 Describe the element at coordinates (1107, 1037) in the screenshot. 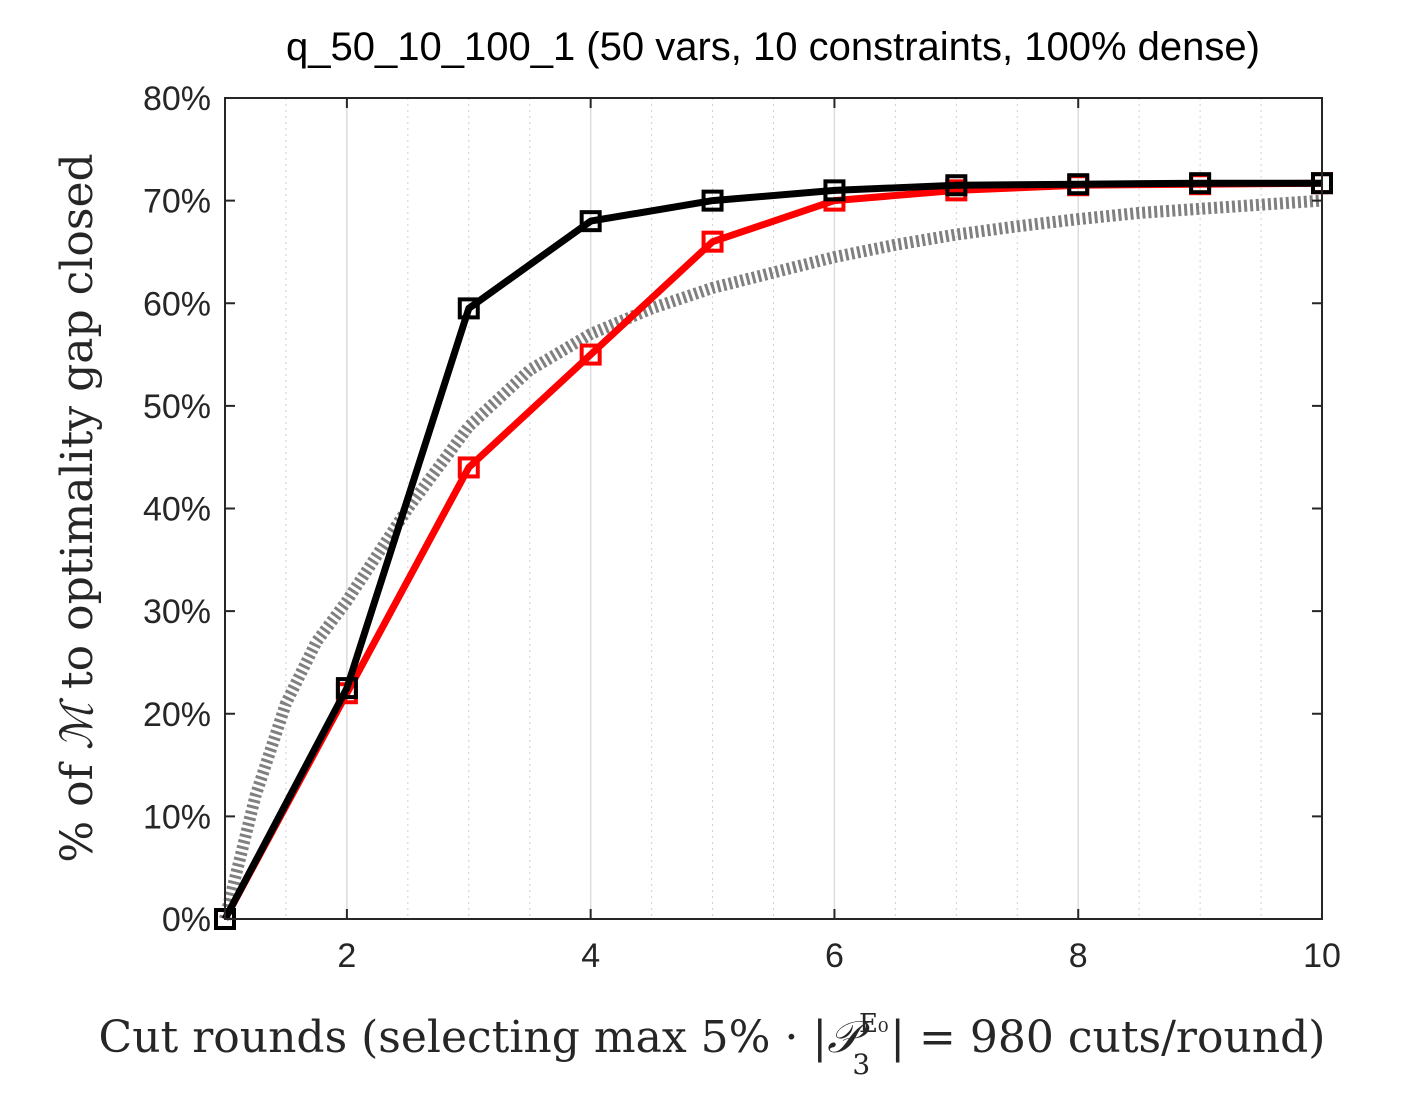

I see `x-axis-label-suffix: | = 980 cuts/round)` at that location.